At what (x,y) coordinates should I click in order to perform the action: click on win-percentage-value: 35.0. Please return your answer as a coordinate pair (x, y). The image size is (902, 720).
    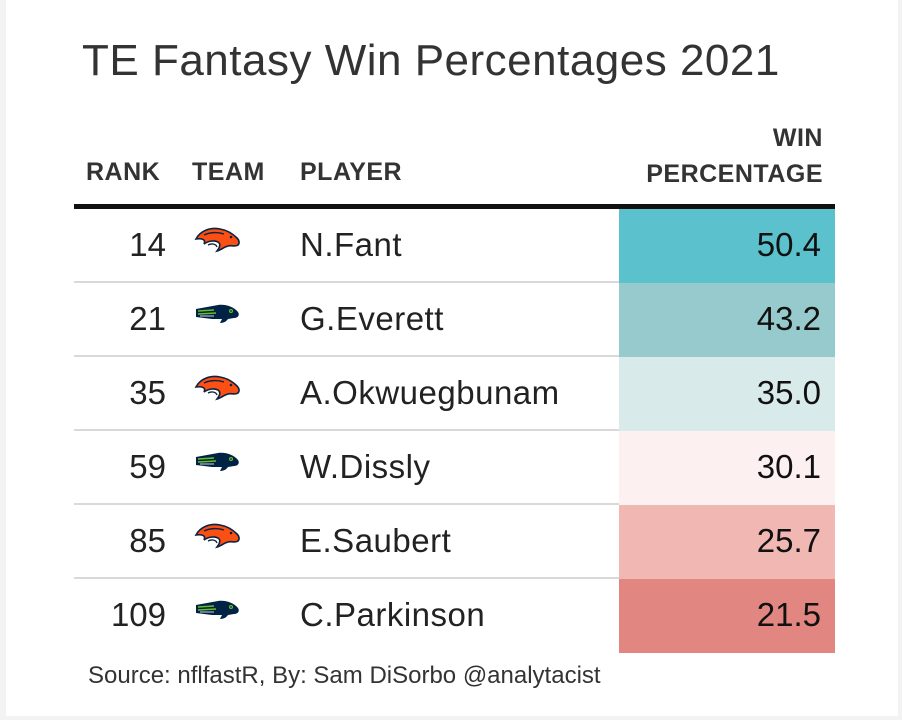
    Looking at the image, I should click on (788, 392).